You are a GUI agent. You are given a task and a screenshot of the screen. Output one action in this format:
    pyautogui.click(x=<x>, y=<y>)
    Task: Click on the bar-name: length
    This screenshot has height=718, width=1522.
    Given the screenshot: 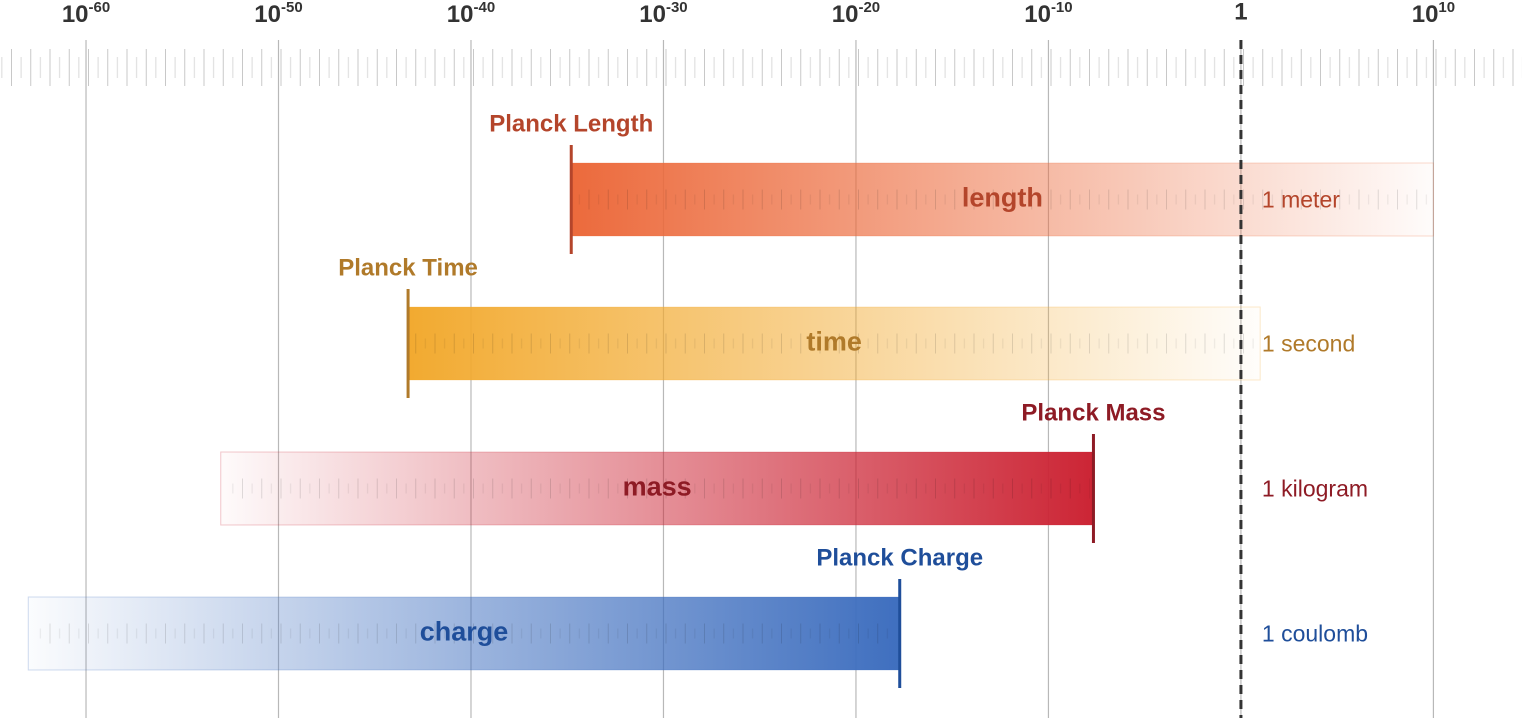 What is the action you would take?
    pyautogui.click(x=1002, y=198)
    